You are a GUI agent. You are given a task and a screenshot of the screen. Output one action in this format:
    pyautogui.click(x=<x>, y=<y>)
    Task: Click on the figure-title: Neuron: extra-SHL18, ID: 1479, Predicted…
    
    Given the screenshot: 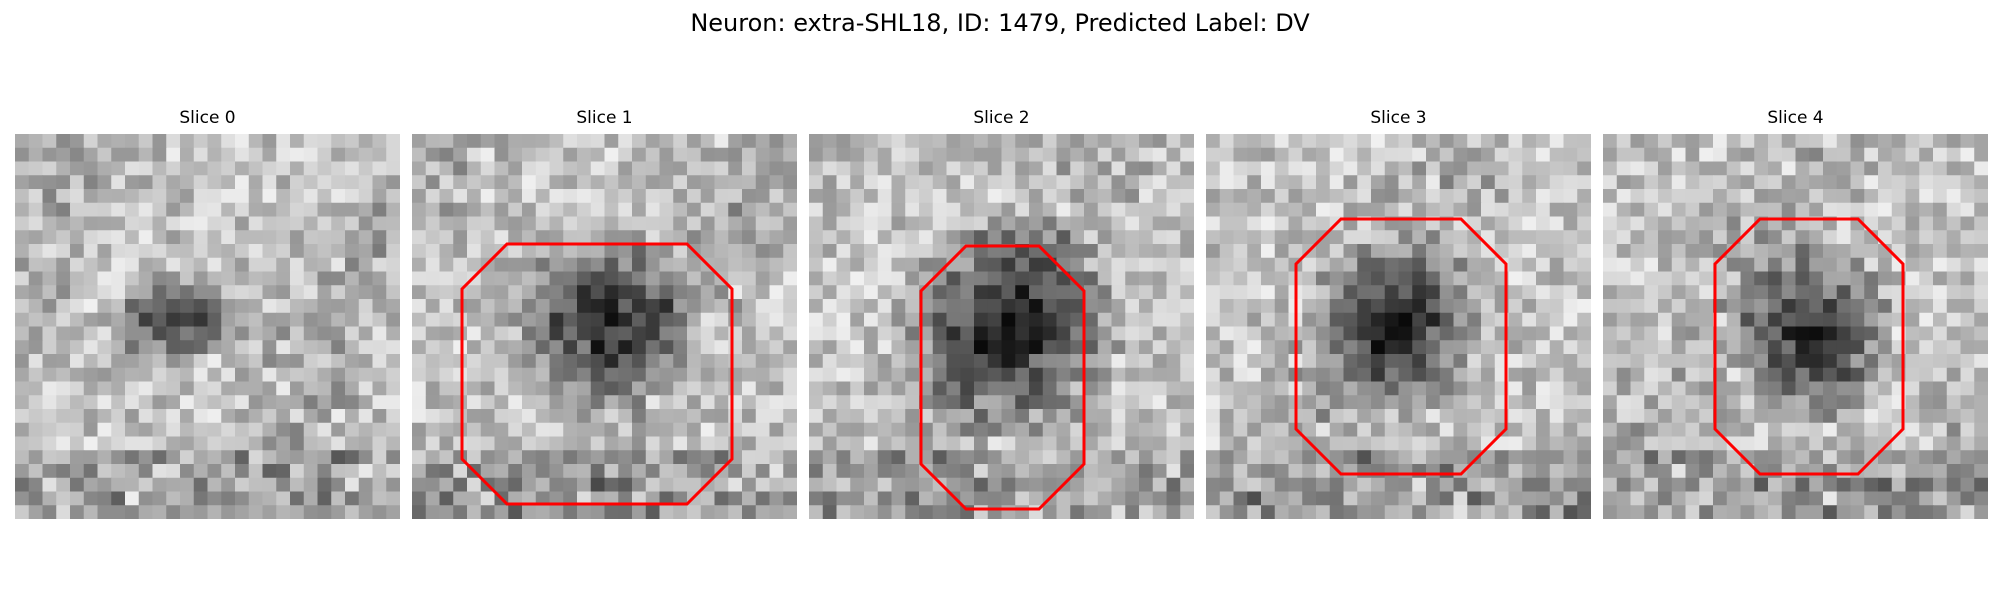 What is the action you would take?
    pyautogui.click(x=1000, y=23)
    